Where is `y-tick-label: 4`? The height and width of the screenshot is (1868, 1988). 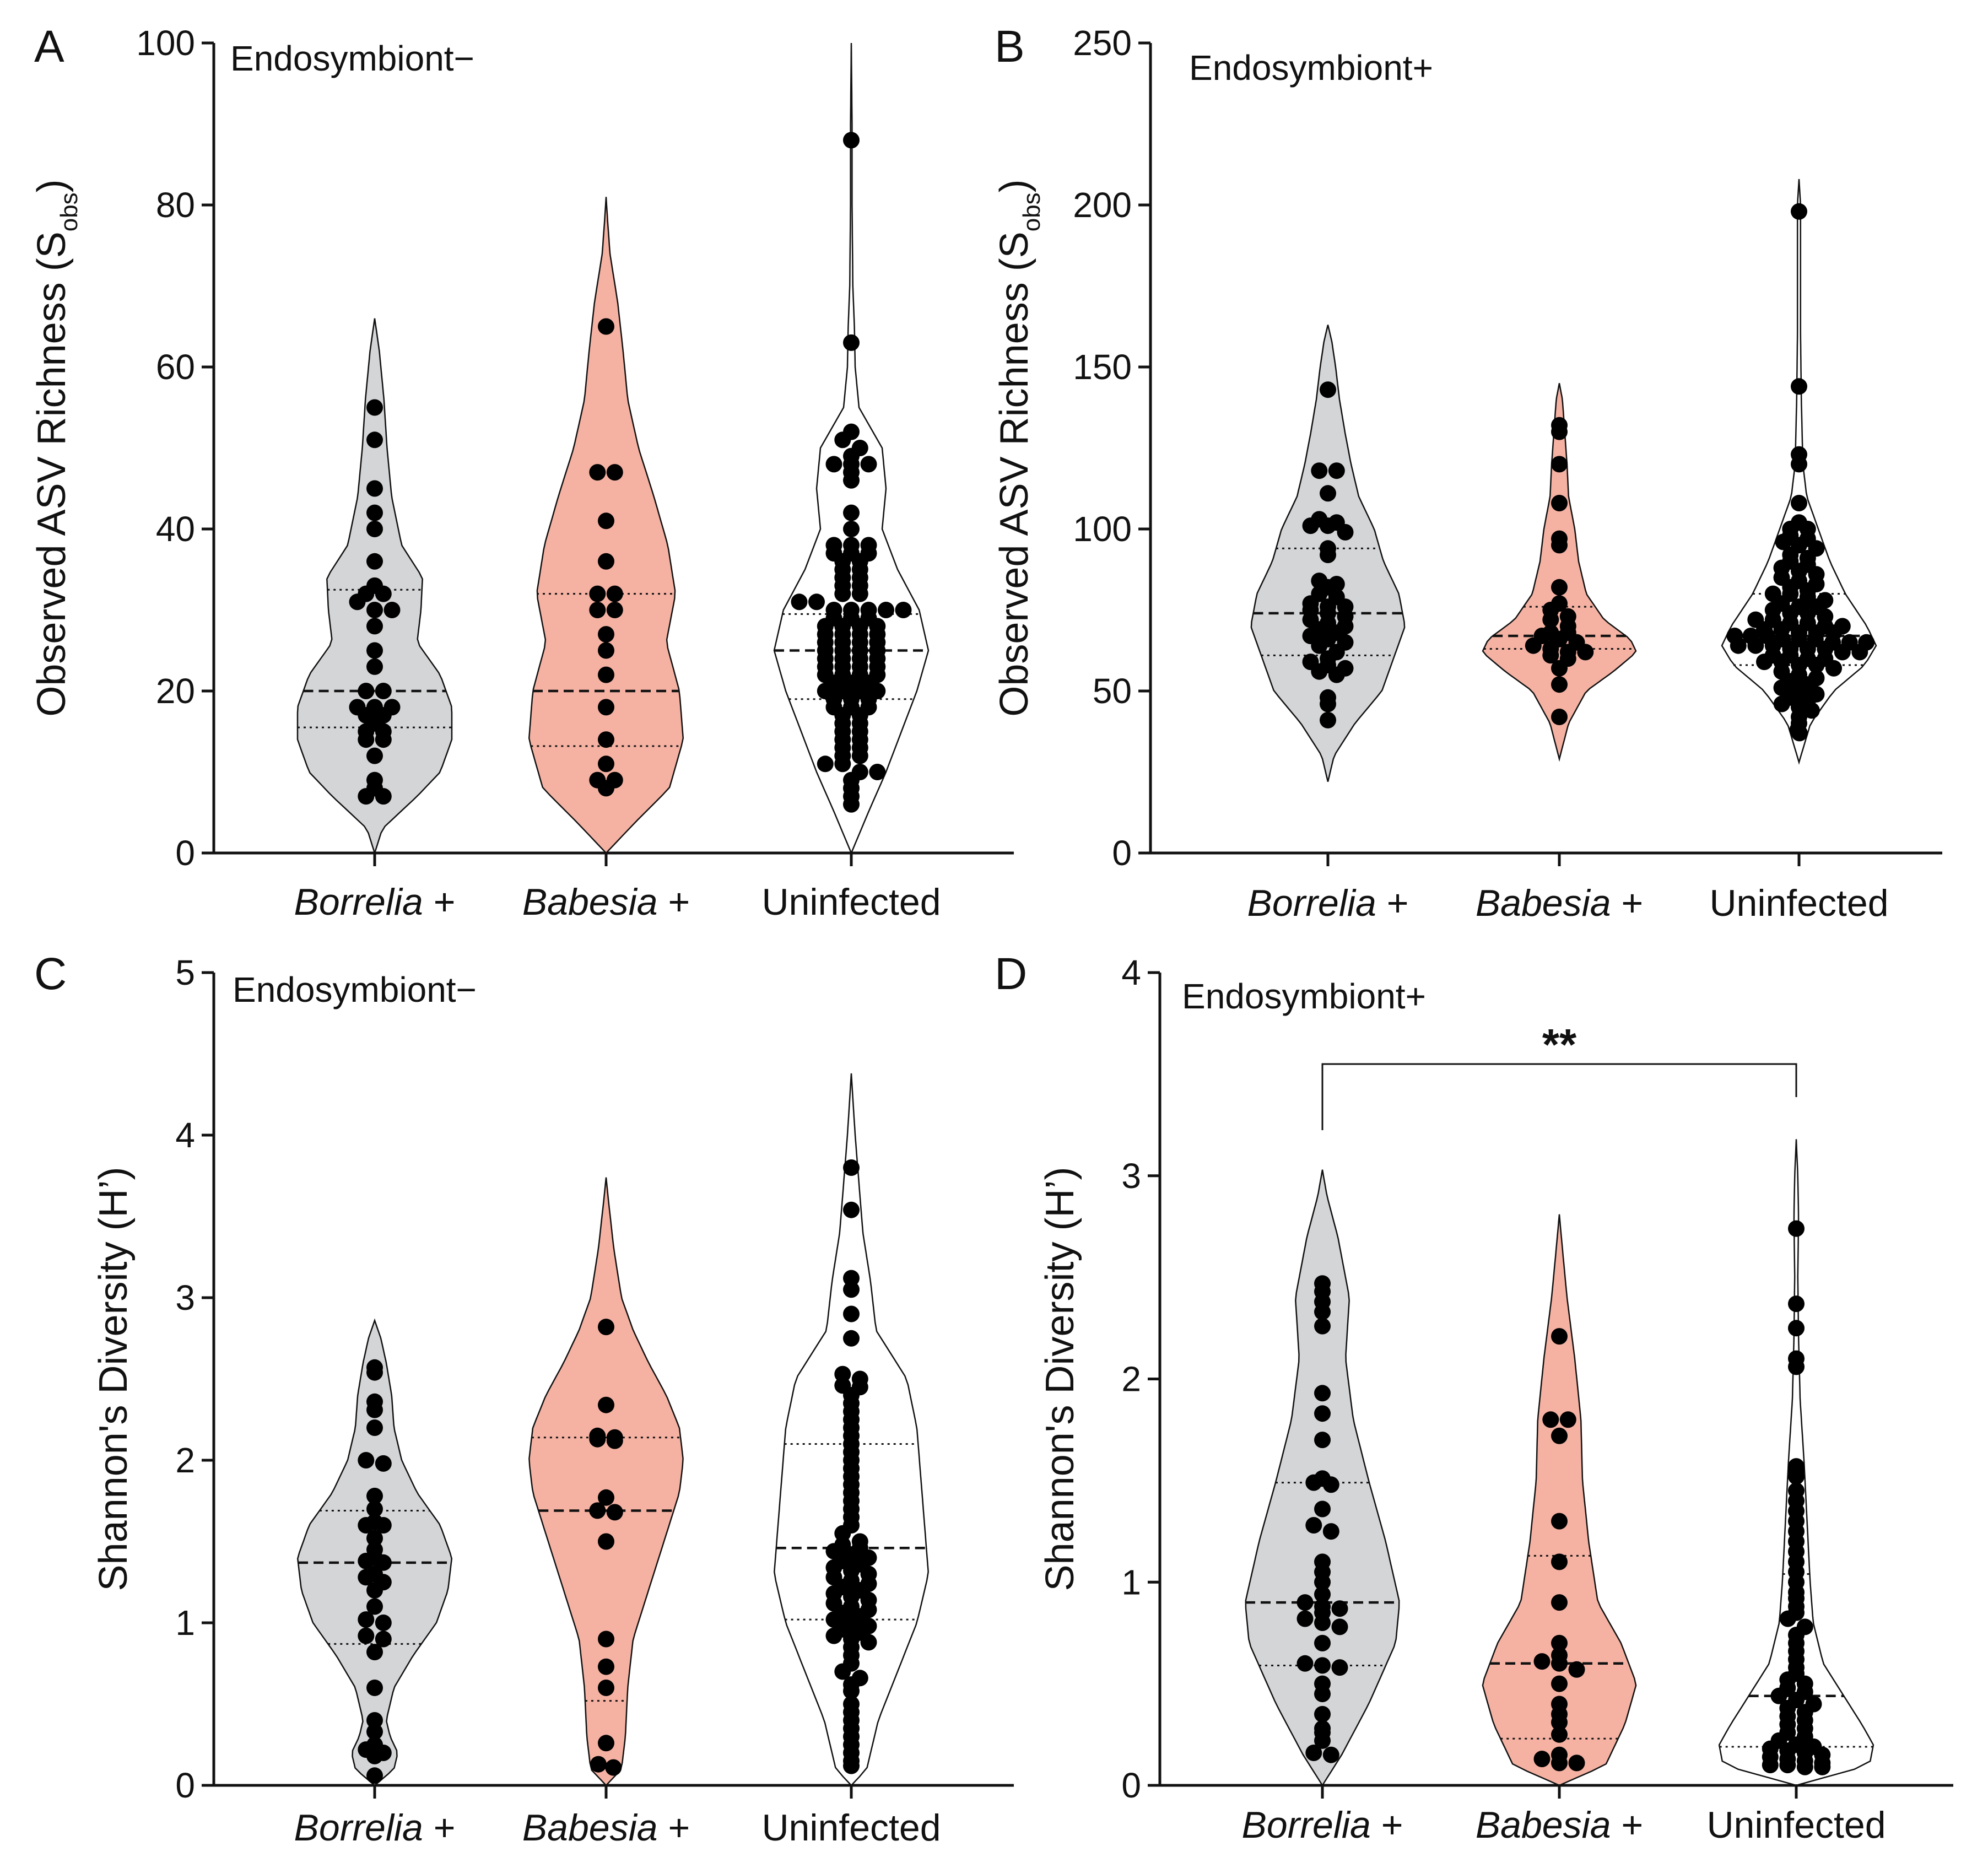 y-tick-label: 4 is located at coordinates (1131, 972).